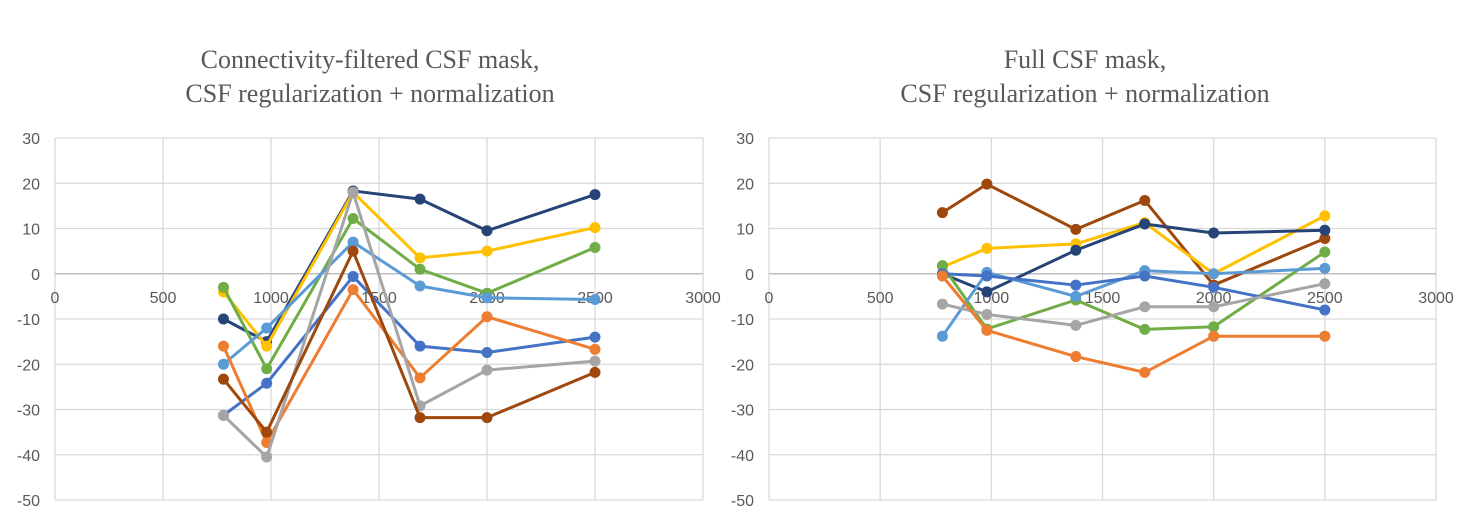 This screenshot has width=1468, height=526. Describe the element at coordinates (1214, 298) in the screenshot. I see `x-tick-label: 2000` at that location.